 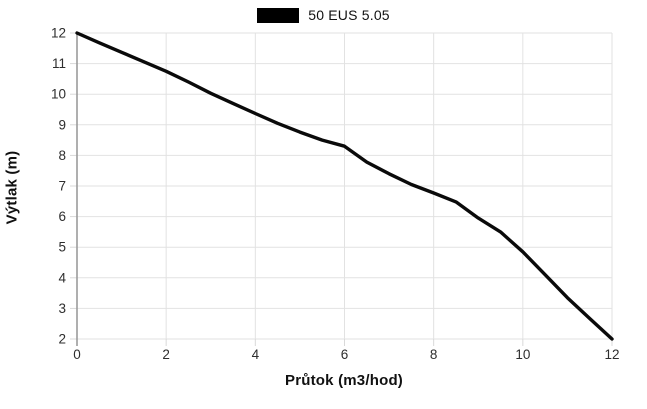 I want to click on x-axis-title: Průtok (m3/hod), so click(x=344, y=380).